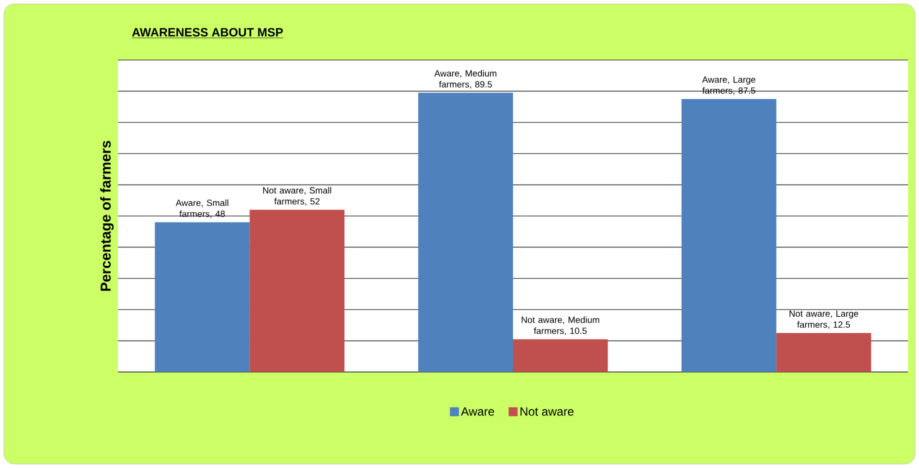 Image resolution: width=919 pixels, height=468 pixels. I want to click on data-label: Not aware, Medium farmers, 10.5, so click(561, 326).